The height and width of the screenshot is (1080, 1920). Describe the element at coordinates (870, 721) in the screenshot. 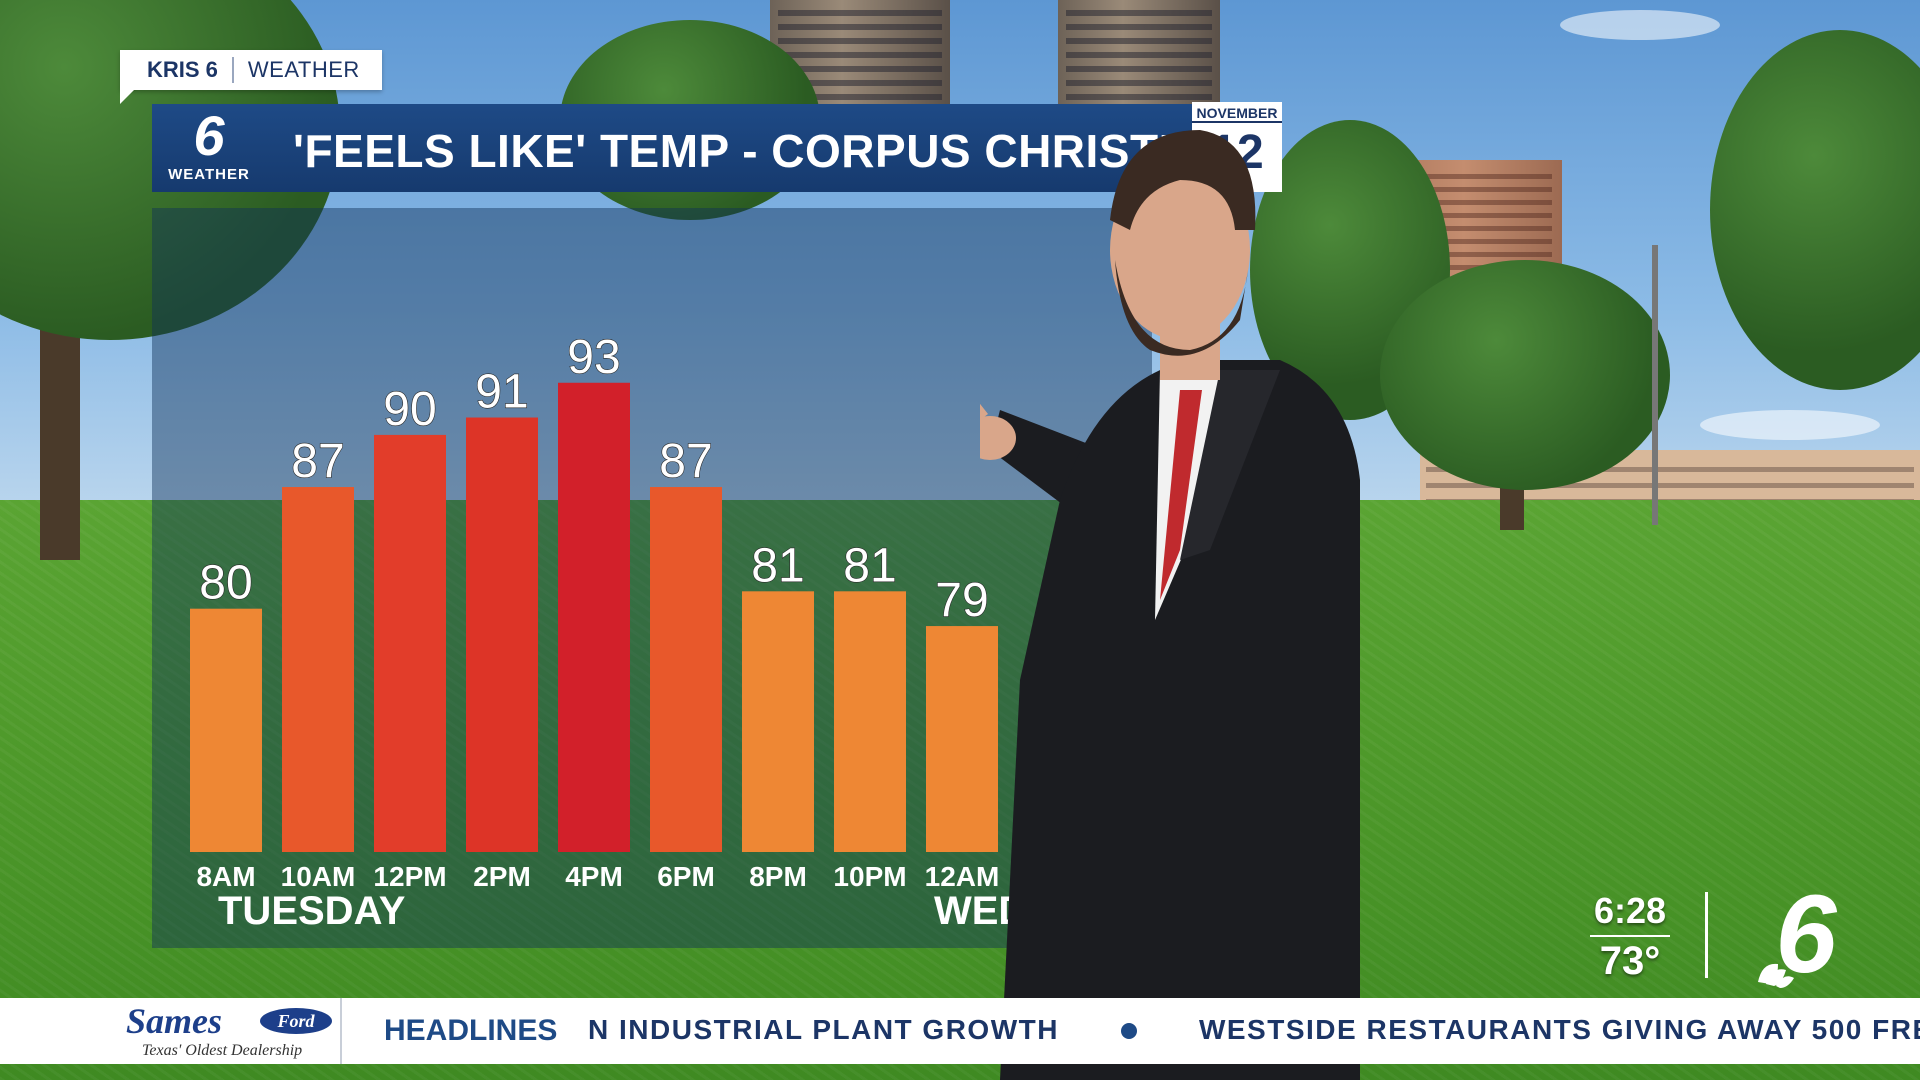

I see `bar-10pm` at that location.